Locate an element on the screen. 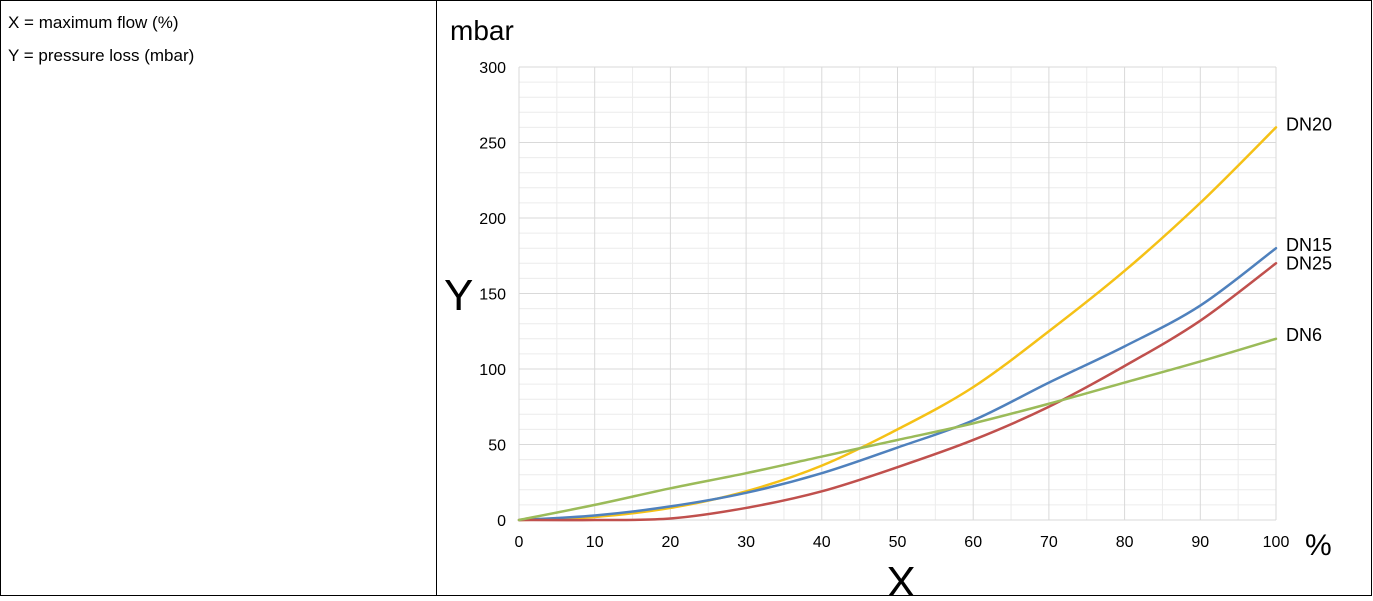 The width and height of the screenshot is (1373, 601). x-tick-label: 30 is located at coordinates (746, 542).